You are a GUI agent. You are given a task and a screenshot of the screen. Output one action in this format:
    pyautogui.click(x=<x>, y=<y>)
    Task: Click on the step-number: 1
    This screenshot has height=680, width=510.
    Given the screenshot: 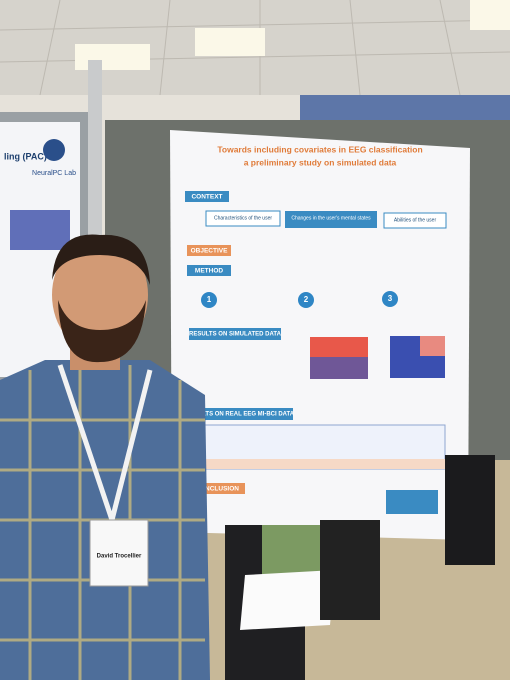 What is the action you would take?
    pyautogui.click(x=209, y=299)
    